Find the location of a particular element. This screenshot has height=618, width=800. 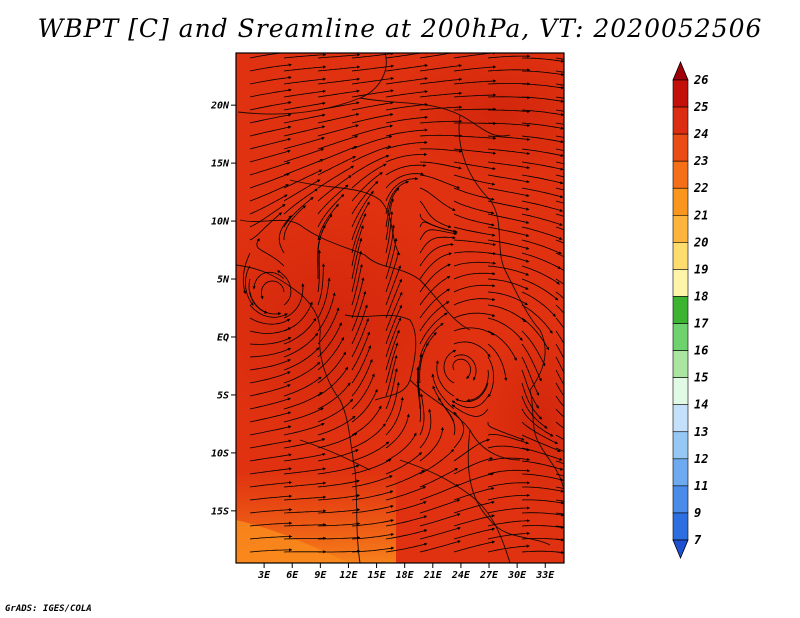

lat-tick-label: 20N is located at coordinates (220, 106).